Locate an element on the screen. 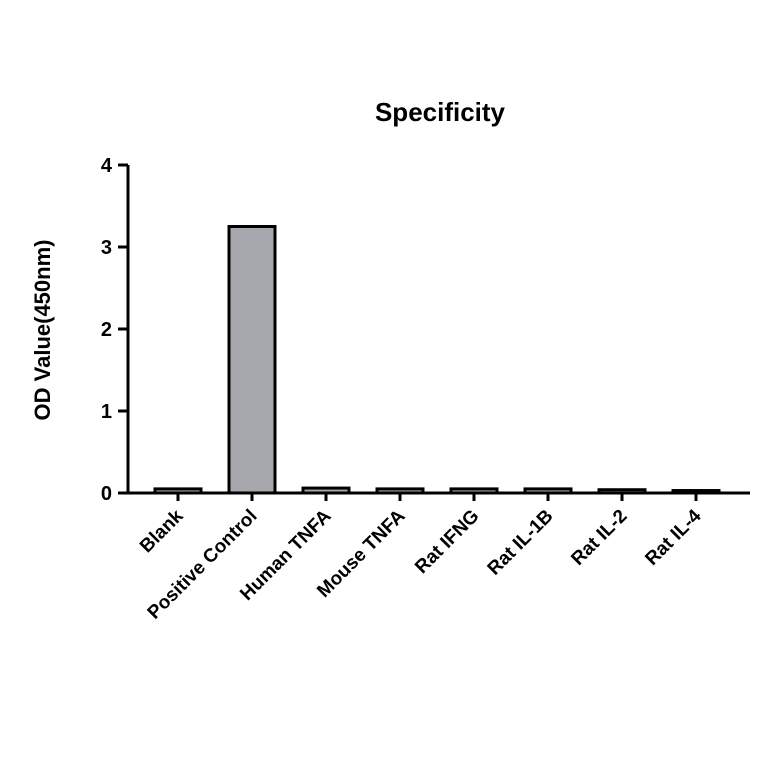 This screenshot has width=764, height=764. bar-positive-control is located at coordinates (252, 360).